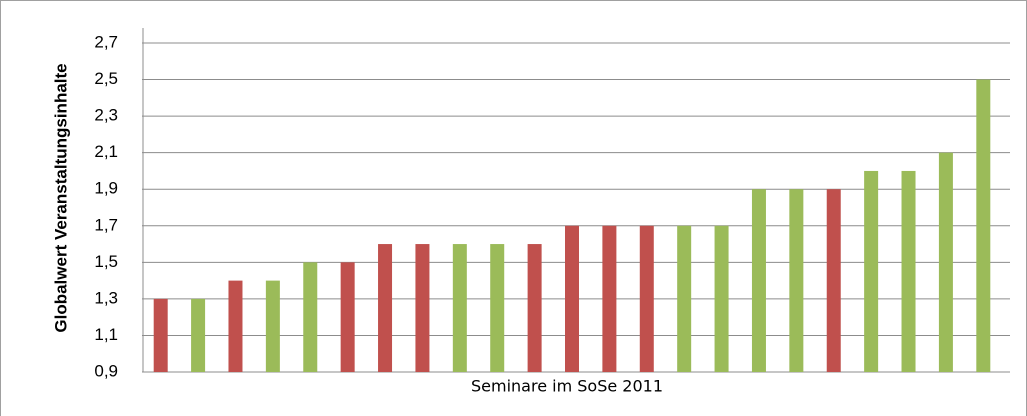 Image resolution: width=1027 pixels, height=416 pixels. Describe the element at coordinates (106, 334) in the screenshot. I see `y-tick-label: 1,1` at that location.